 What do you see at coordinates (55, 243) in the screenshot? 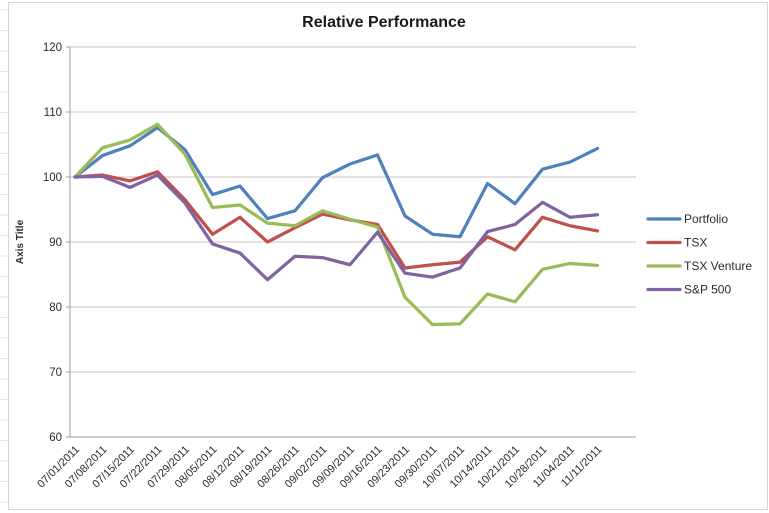
I see `y-tick-label: 90` at bounding box center [55, 243].